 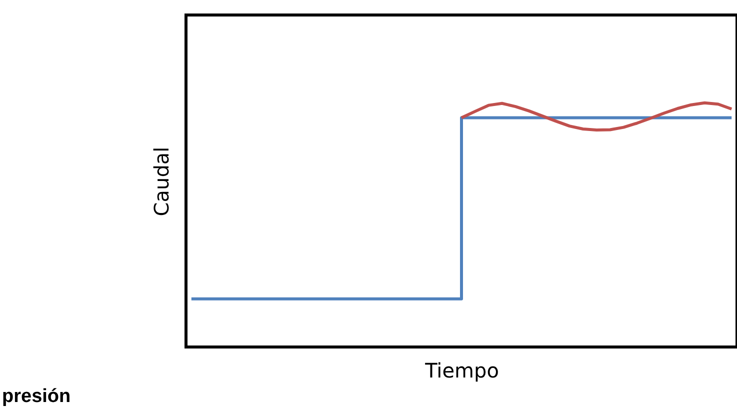 I want to click on y-axis-title: Caudal, so click(x=162, y=181).